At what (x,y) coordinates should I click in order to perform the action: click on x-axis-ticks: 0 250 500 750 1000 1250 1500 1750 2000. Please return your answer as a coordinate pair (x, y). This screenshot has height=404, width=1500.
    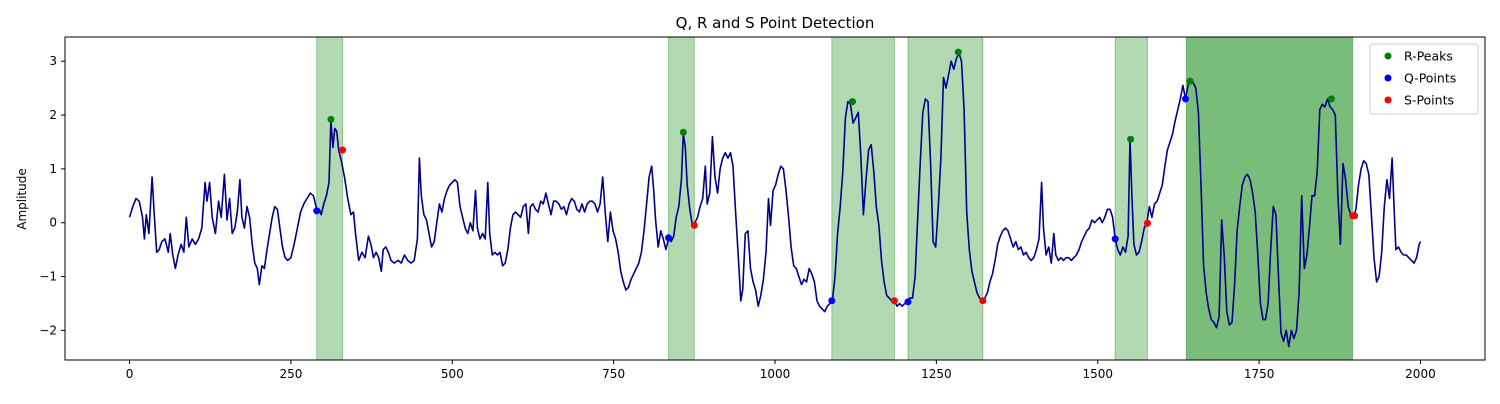
    Looking at the image, I should click on (781, 370).